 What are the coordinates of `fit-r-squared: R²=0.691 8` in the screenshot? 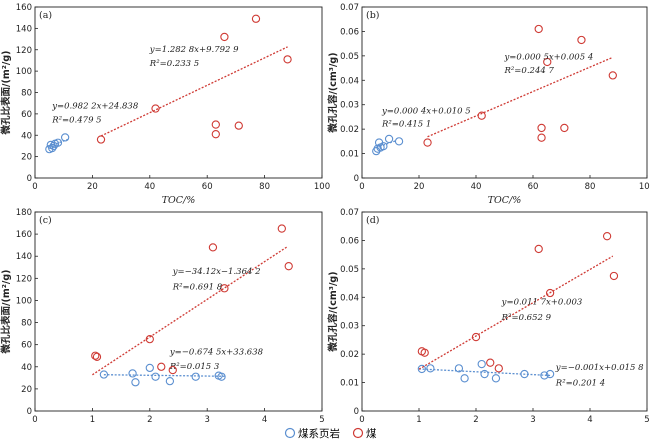 It's located at (197, 287).